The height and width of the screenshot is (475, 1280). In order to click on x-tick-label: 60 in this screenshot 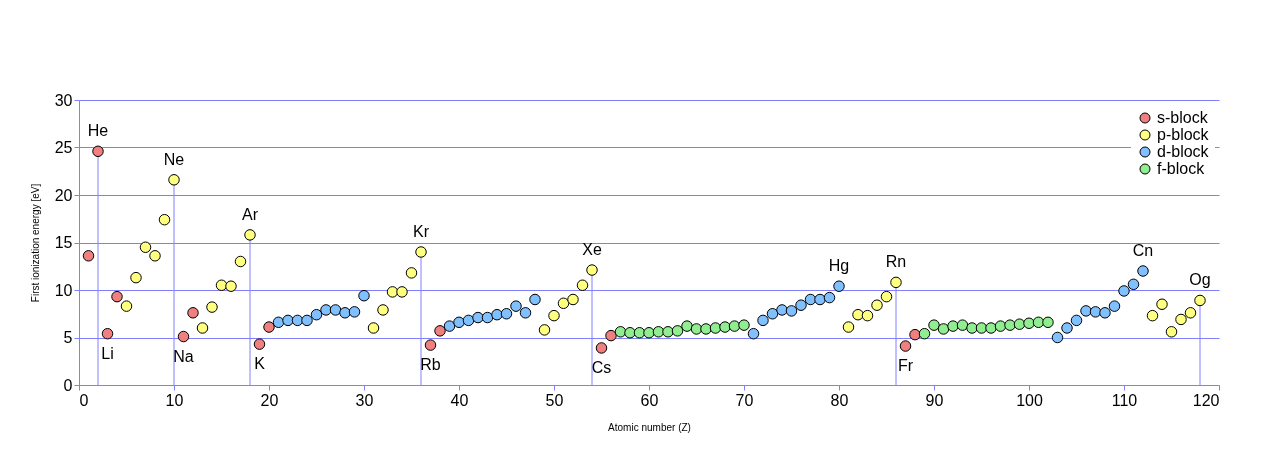, I will do `click(649, 400)`.